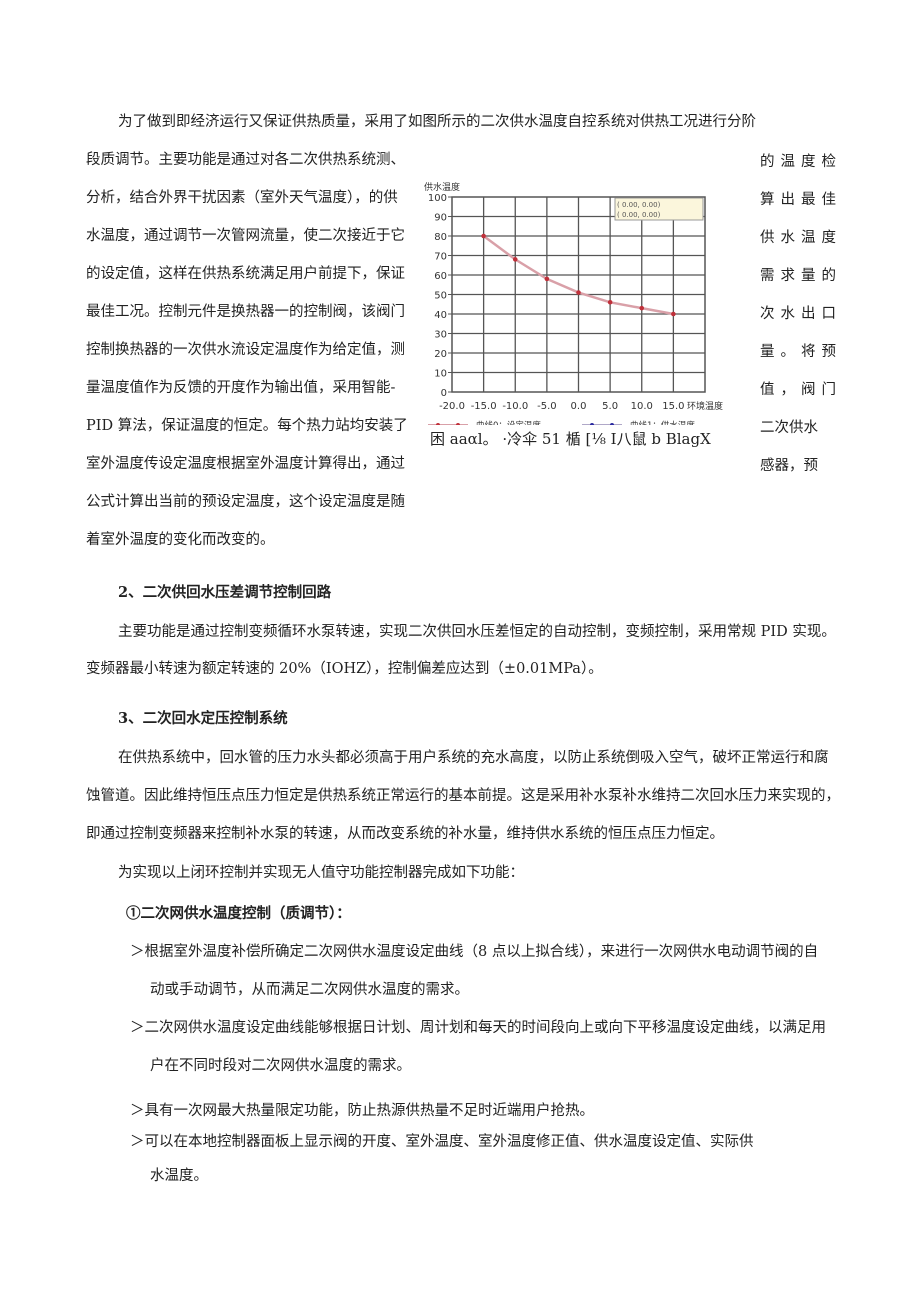 The width and height of the screenshot is (920, 1301). I want to click on y-tick-label: 60, so click(440, 276).